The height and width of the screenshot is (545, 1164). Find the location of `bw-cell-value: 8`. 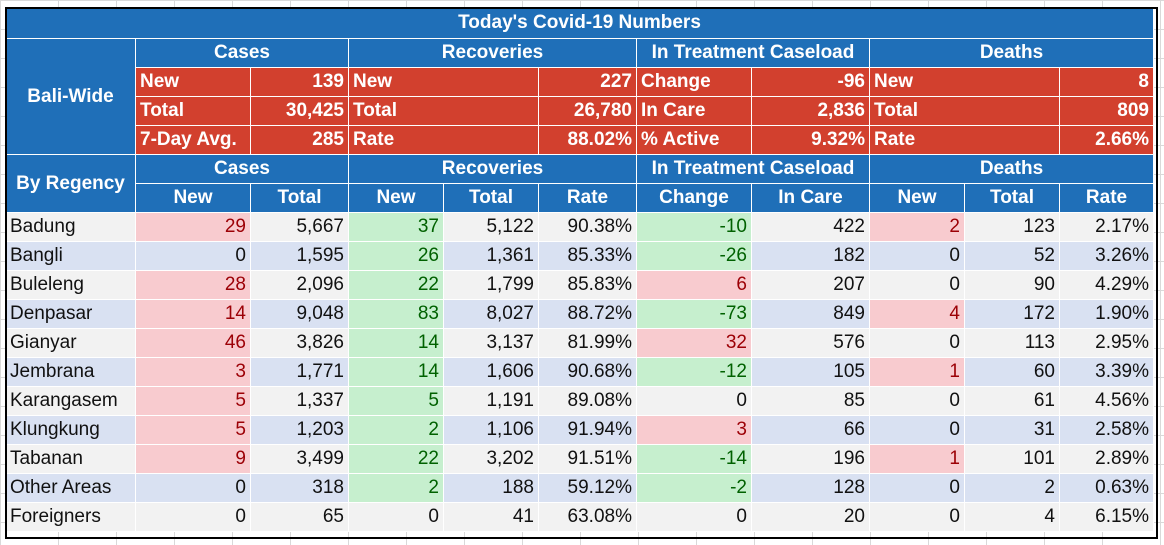

bw-cell-value: 8 is located at coordinates (1106, 82).